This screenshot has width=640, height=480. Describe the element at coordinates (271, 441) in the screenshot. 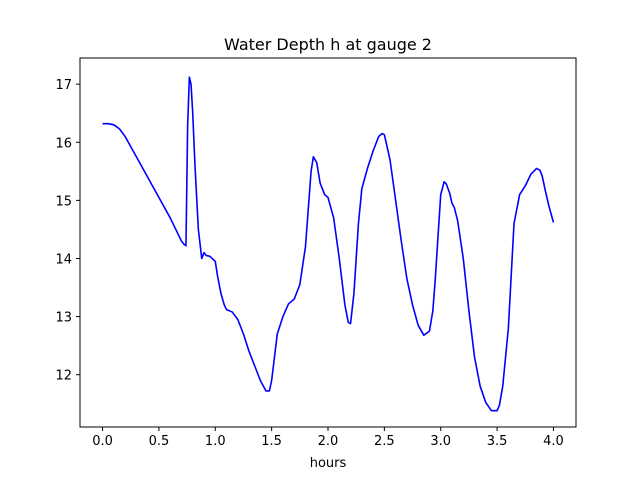

I see `x-tick-label: 1.5` at that location.